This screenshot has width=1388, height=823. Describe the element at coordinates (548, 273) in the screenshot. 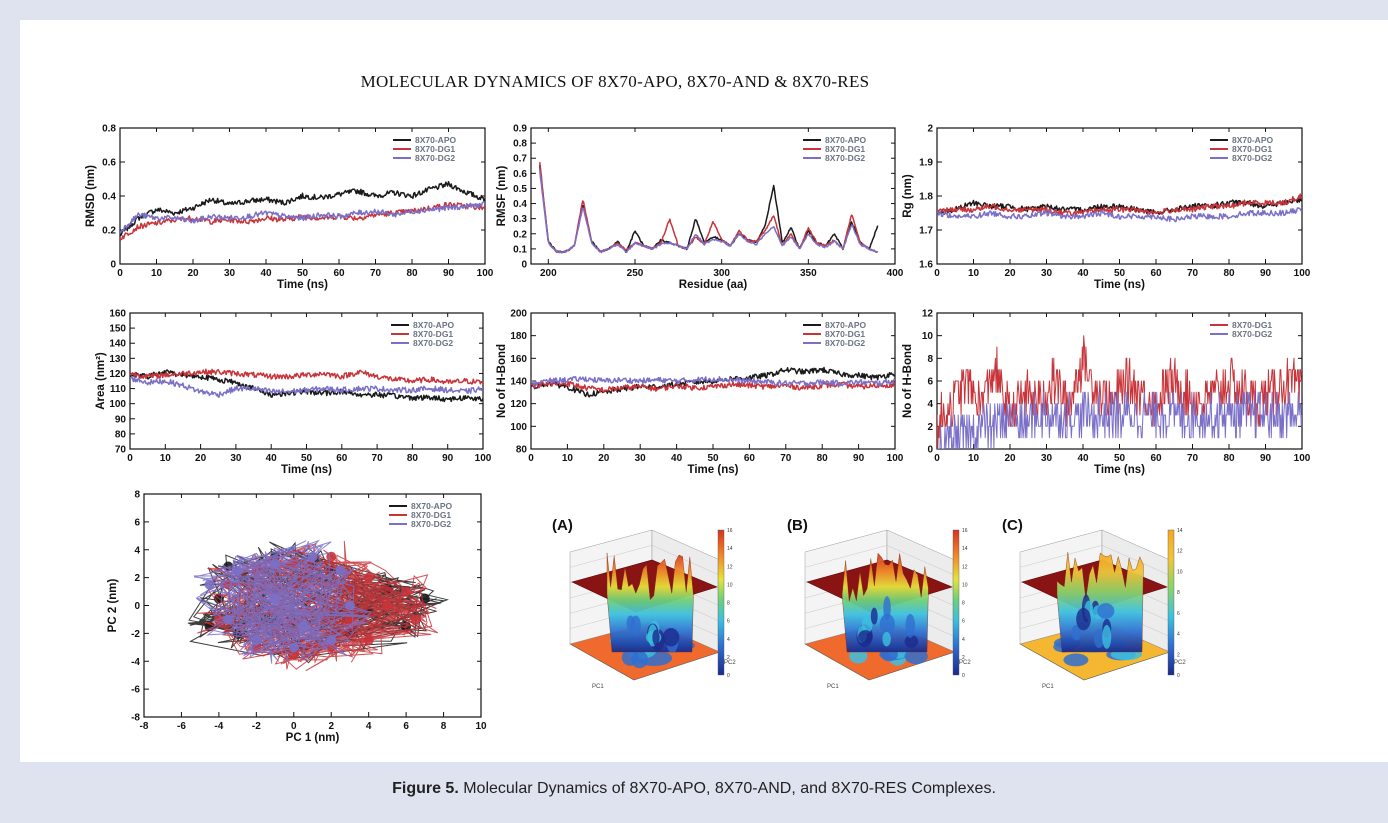

I see `x-tick-label: 200` at that location.